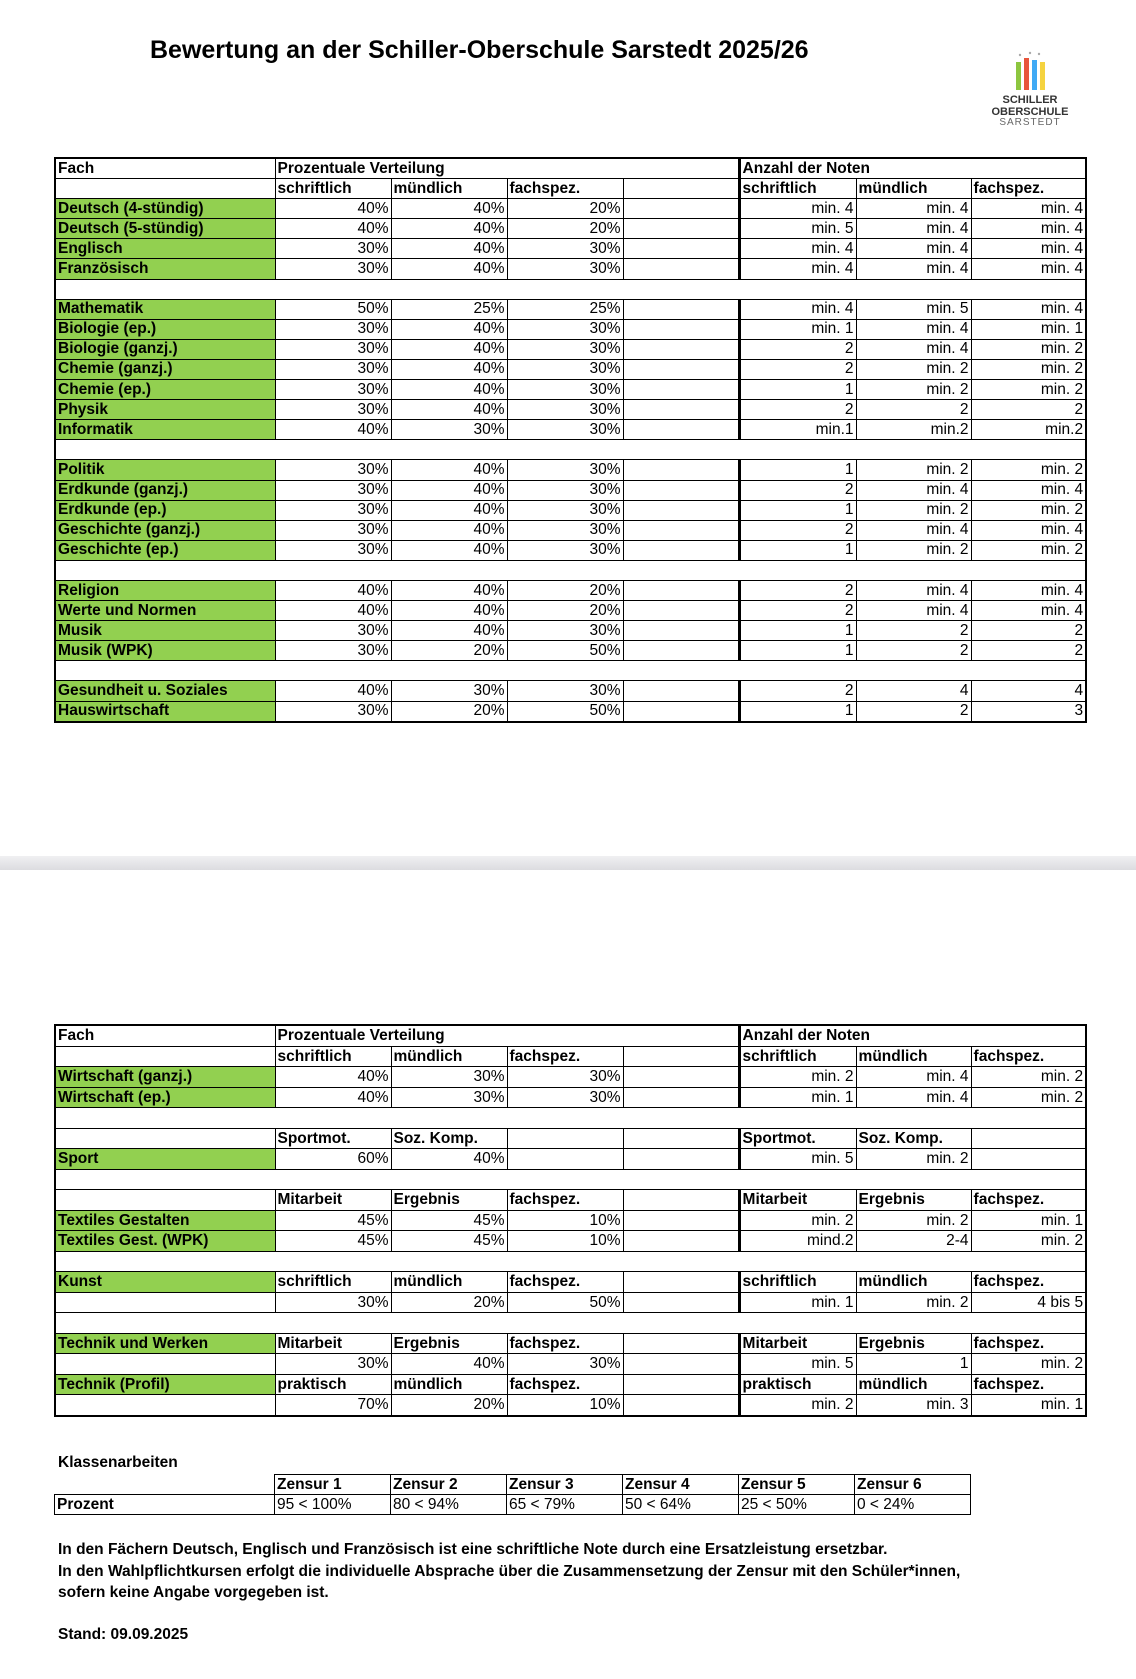 Image resolution: width=1136 pixels, height=1679 pixels. What do you see at coordinates (913, 1138) in the screenshot?
I see `table-cell: Soz. Komp.` at bounding box center [913, 1138].